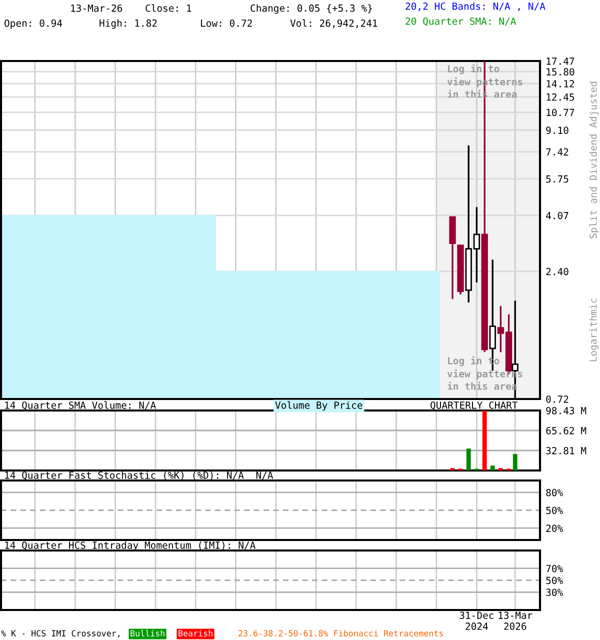 The height and width of the screenshot is (640, 600). I want to click on text: Split and Dividend Adjusted, so click(594, 160).